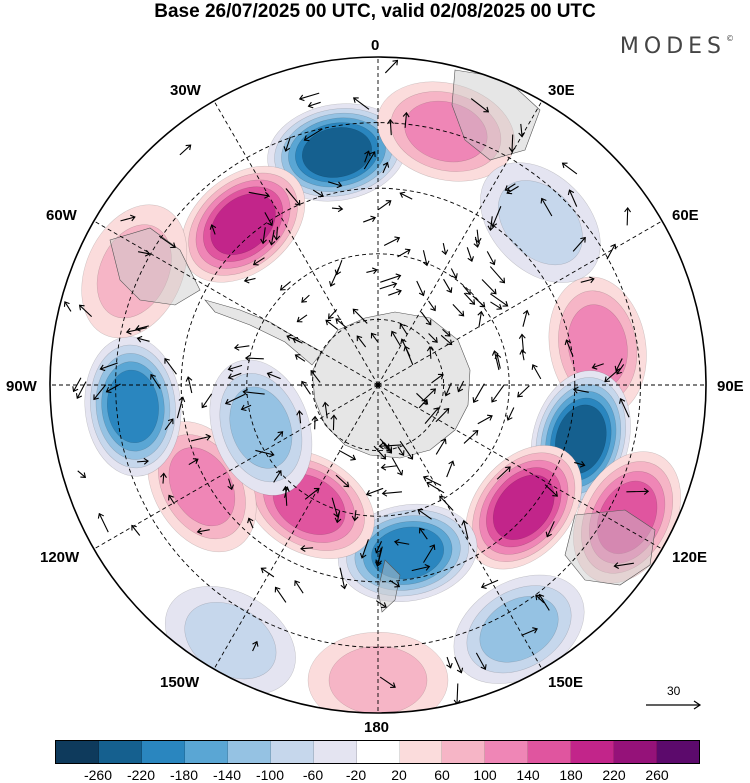  What do you see at coordinates (730, 386) in the screenshot?
I see `lon-label-90e: 90E` at bounding box center [730, 386].